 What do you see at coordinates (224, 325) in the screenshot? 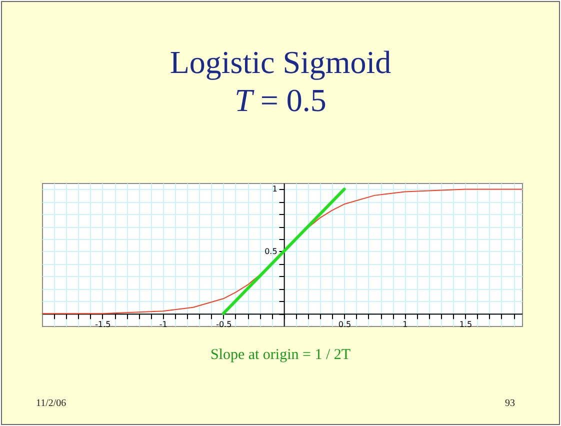
I see `x-tick-label: -0.5` at bounding box center [224, 325].